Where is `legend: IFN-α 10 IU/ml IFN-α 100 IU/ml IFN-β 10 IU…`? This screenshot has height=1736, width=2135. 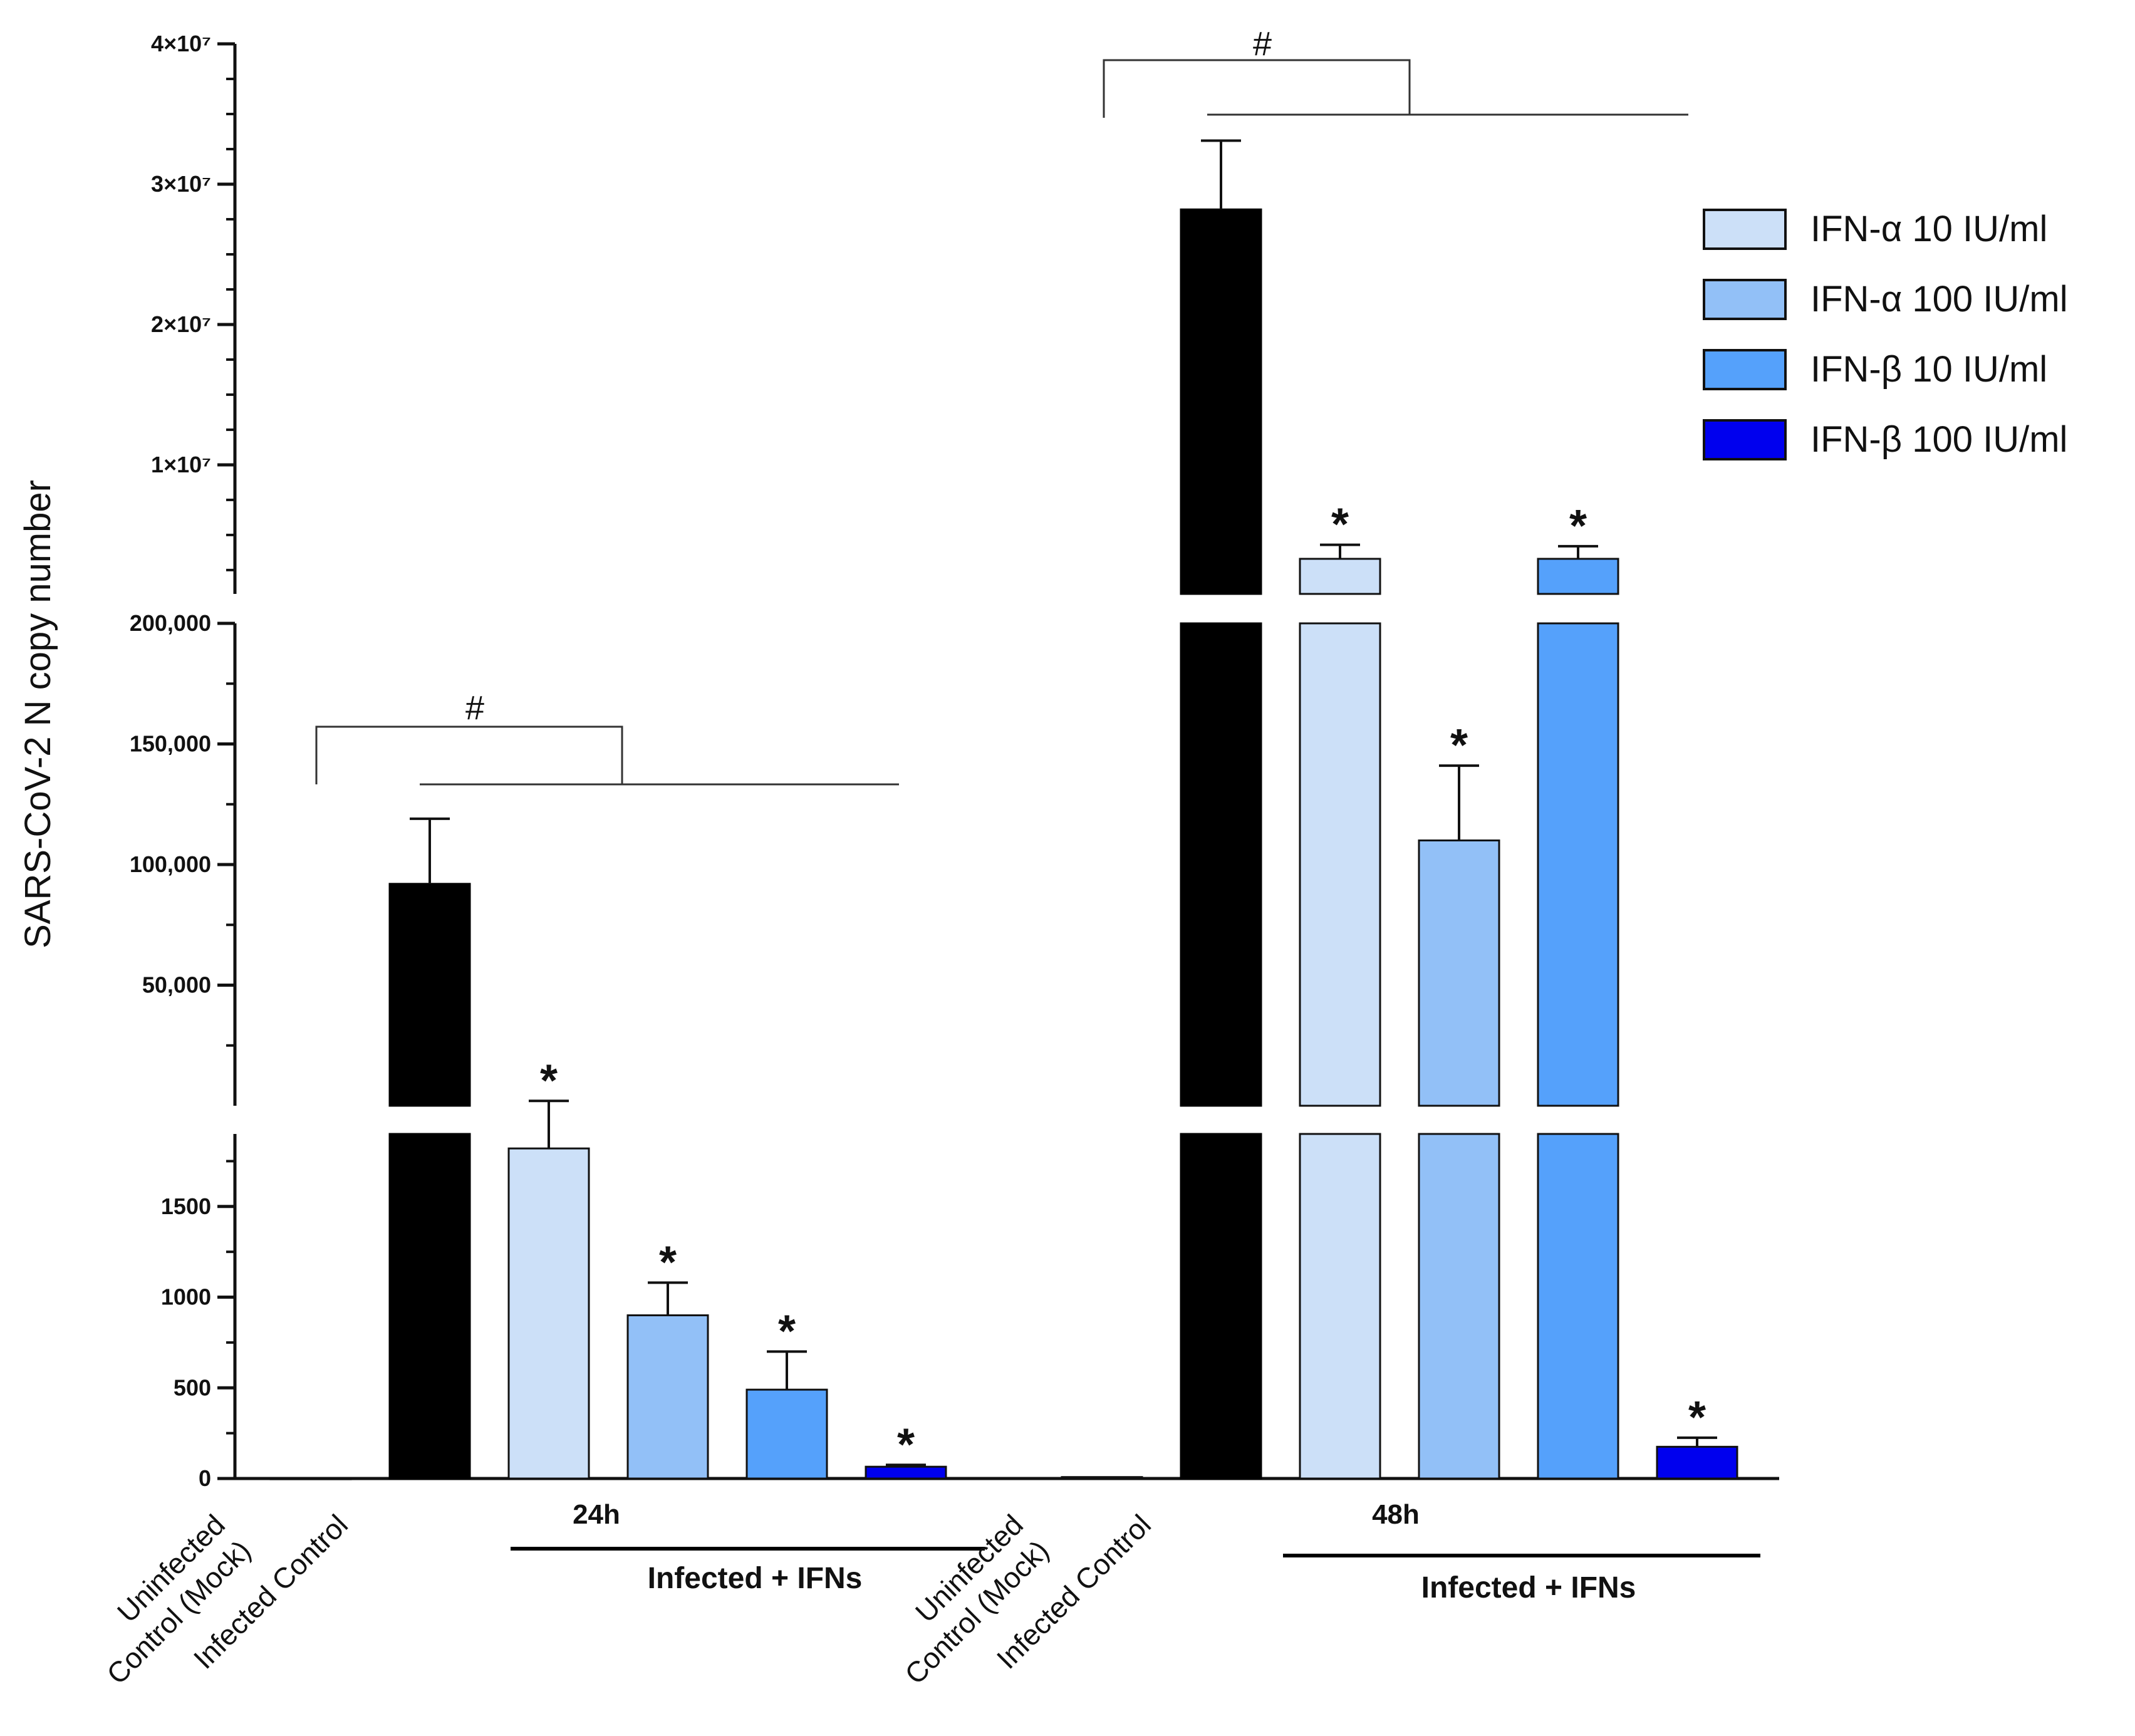 legend: IFN-α 10 IU/ml IFN-α 100 IU/ml IFN-β 10 IU… is located at coordinates (1885, 334).